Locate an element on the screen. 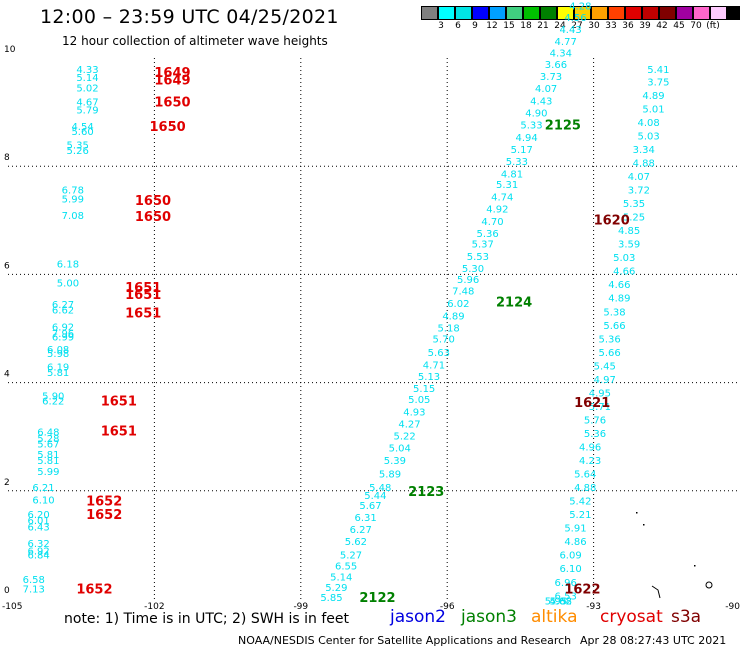  swh-value: 5.37 is located at coordinates (483, 245).